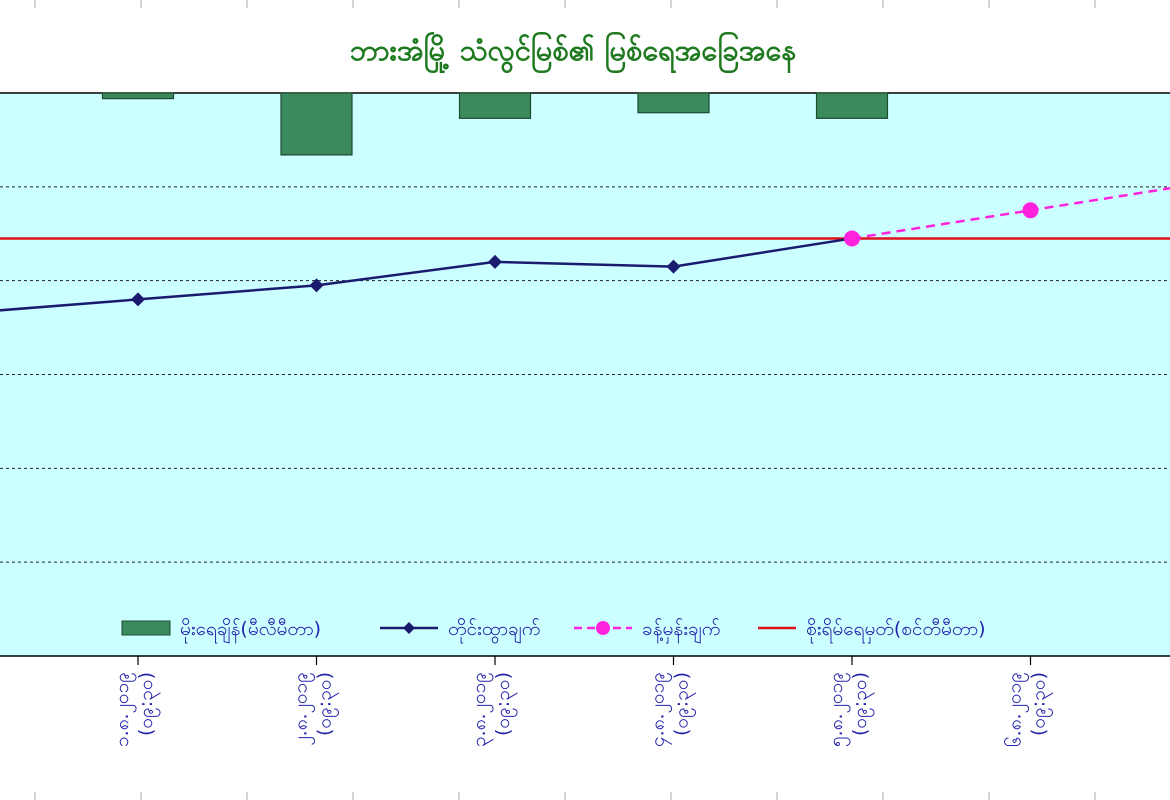 The image size is (1170, 800). I want to click on frame-top-ticks, so click(565, 4).